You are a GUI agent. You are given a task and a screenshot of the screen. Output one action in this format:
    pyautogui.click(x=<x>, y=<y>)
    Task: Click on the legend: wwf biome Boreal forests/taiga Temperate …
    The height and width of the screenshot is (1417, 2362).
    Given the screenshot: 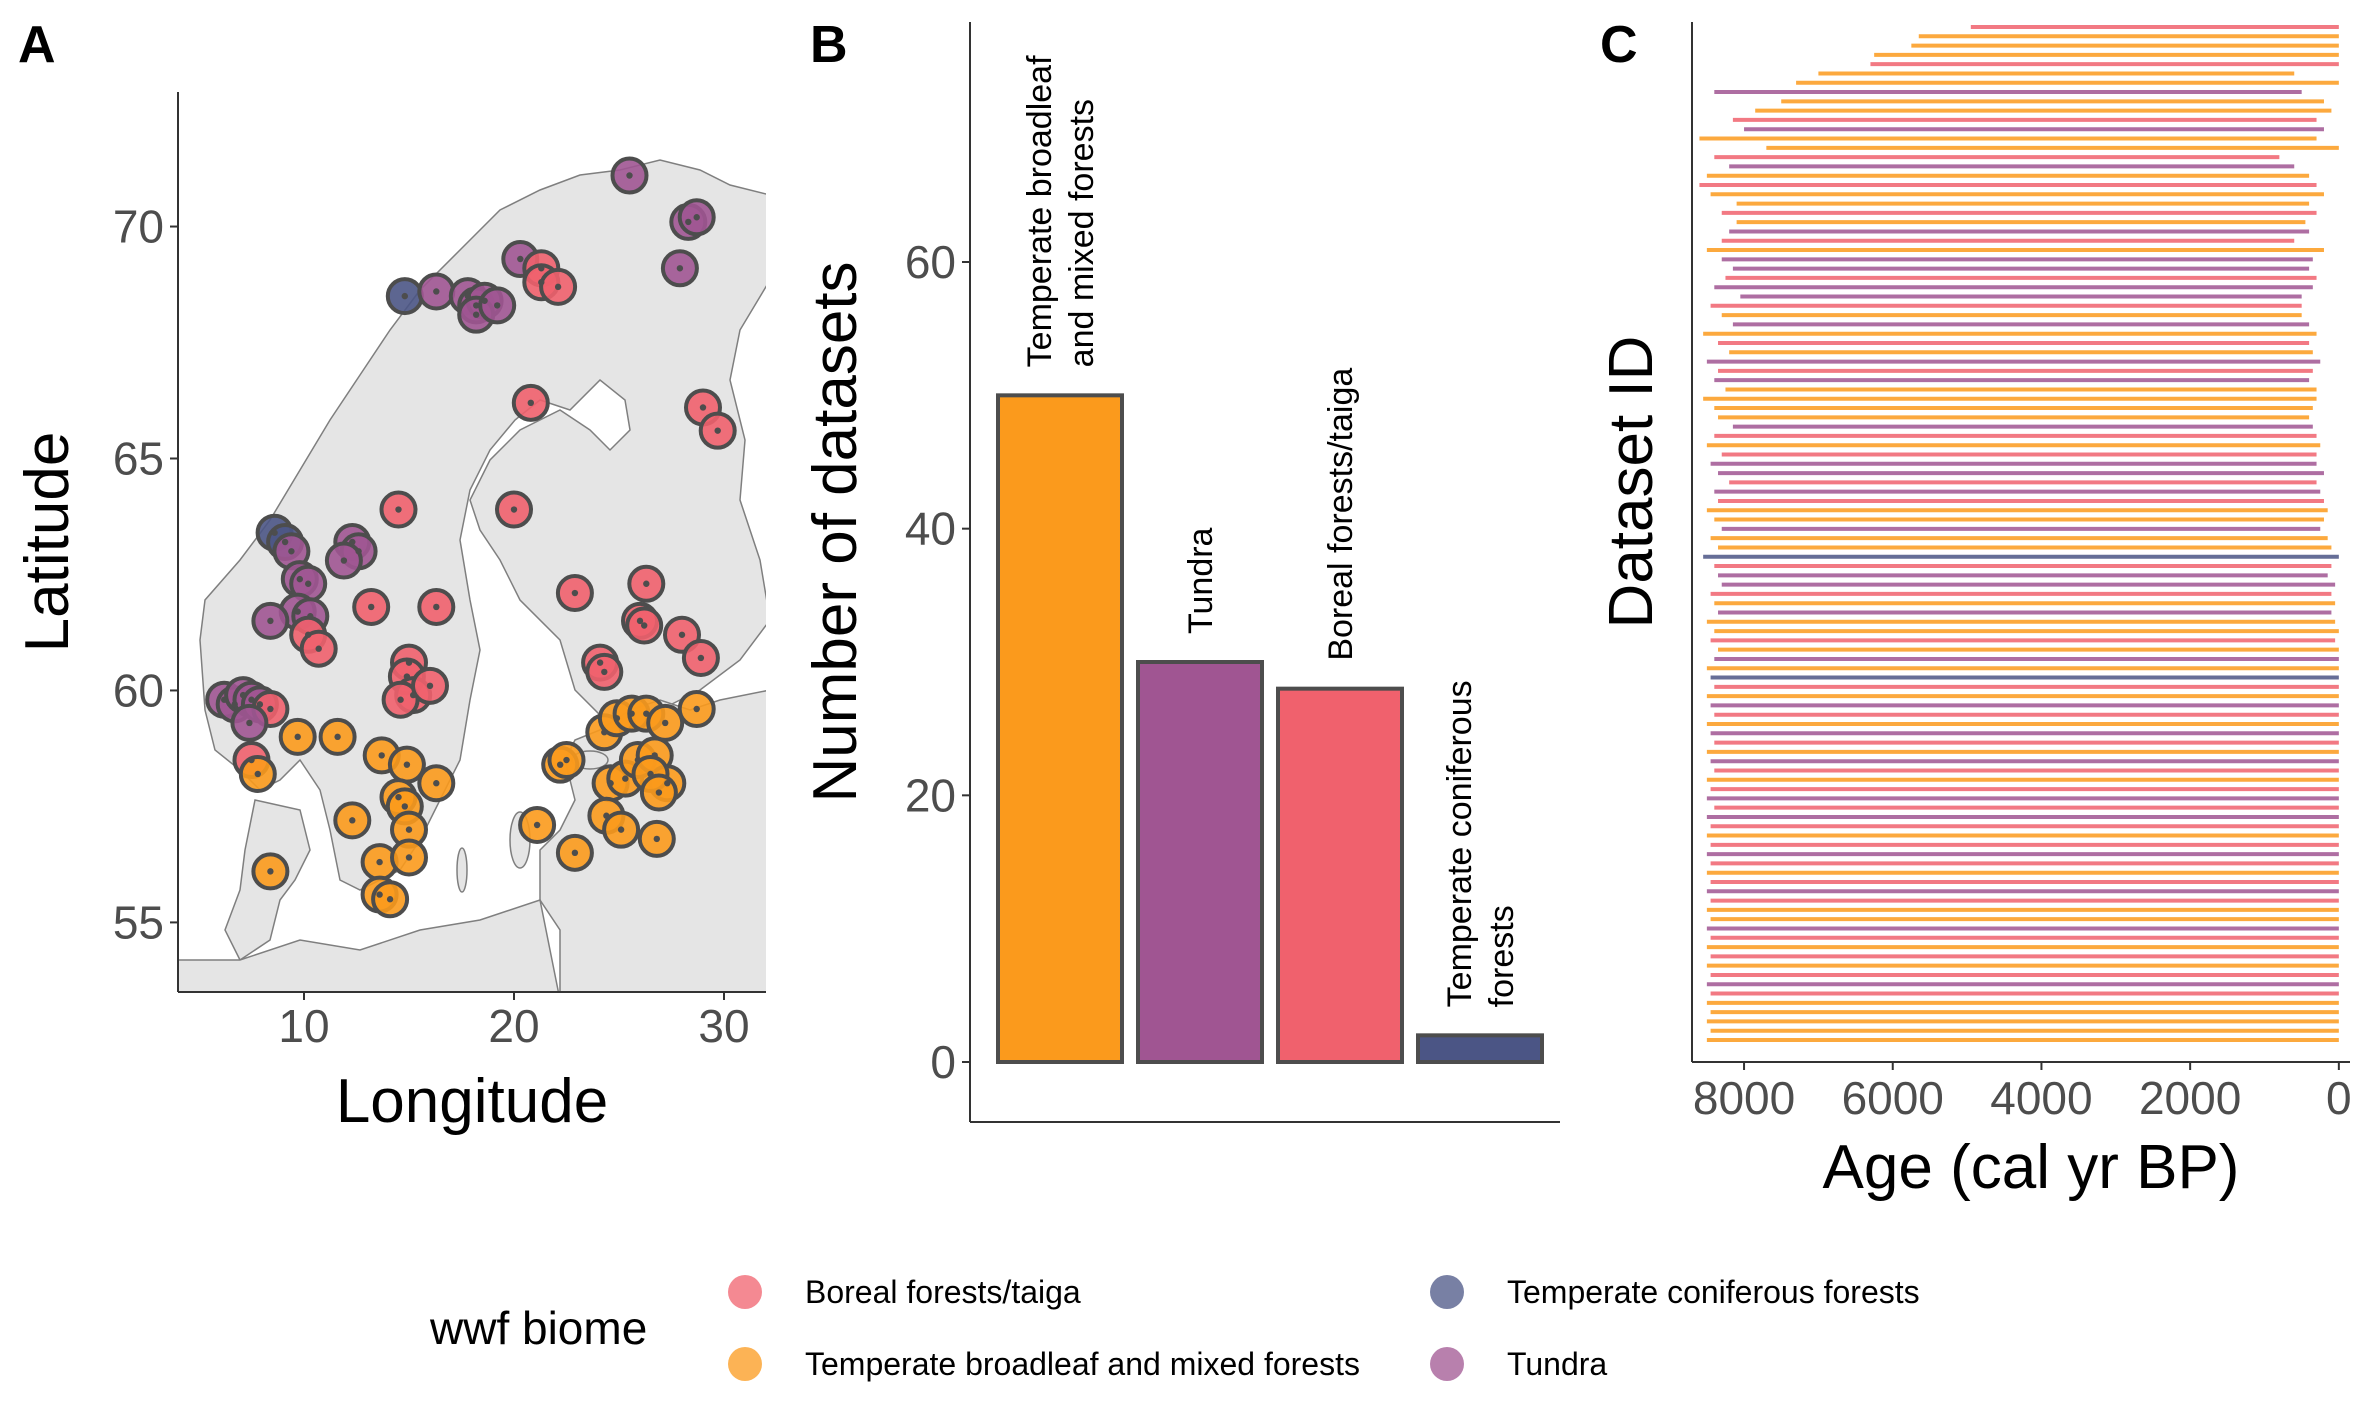 What is the action you would take?
    pyautogui.click(x=1174, y=1328)
    